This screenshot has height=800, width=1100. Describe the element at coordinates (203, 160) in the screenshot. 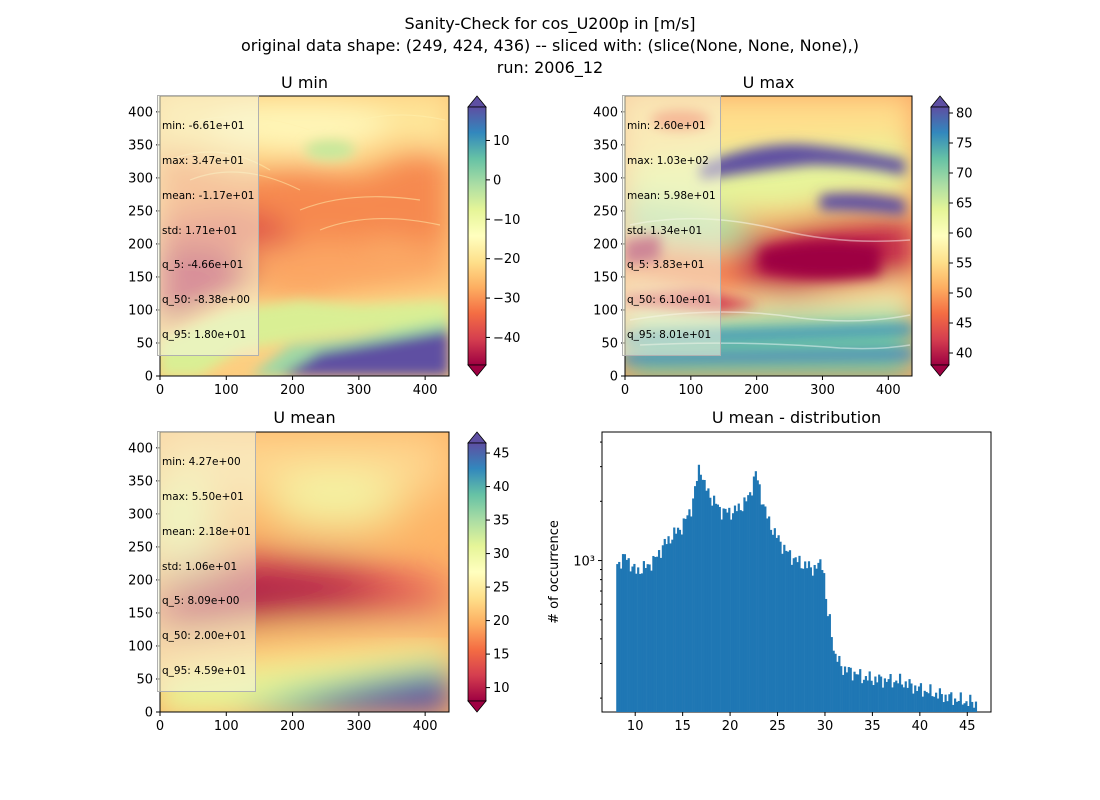

I see `stat-line: max: 3.47e+01` at that location.